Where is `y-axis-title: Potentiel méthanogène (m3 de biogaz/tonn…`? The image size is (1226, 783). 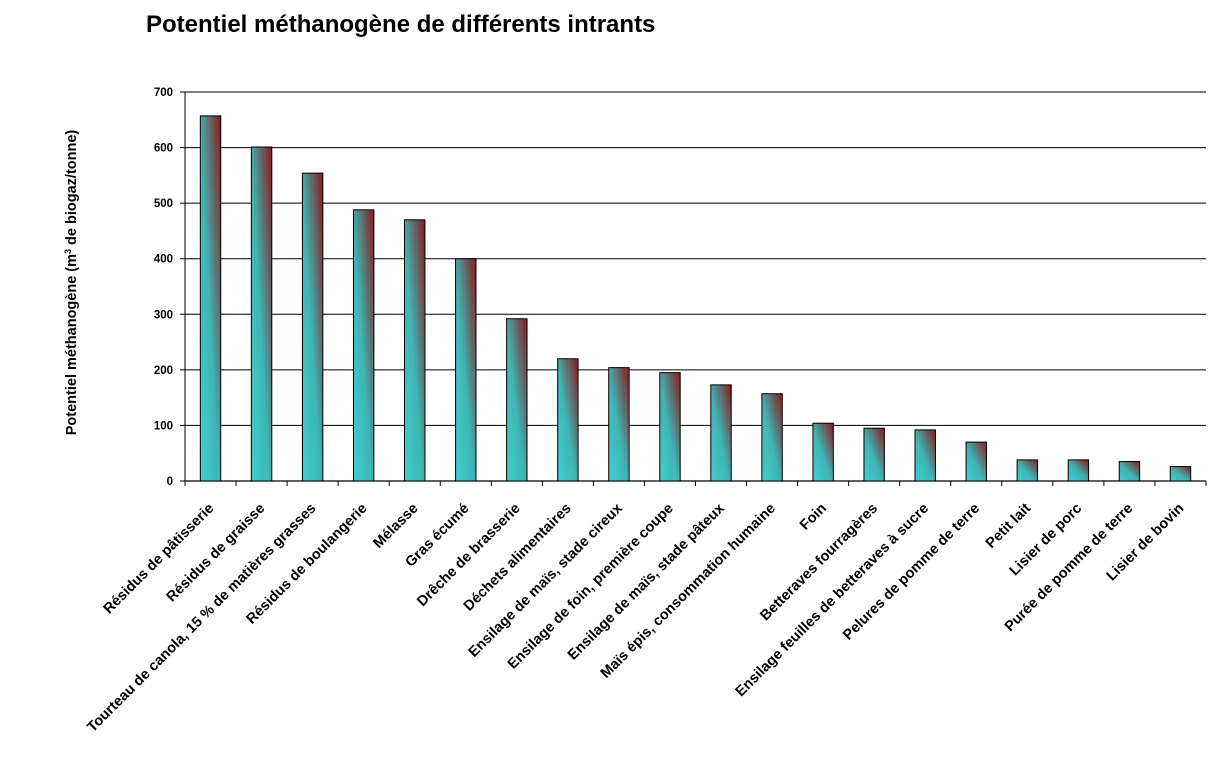
y-axis-title: Potentiel méthanogène (m3 de biogaz/tonn… is located at coordinates (71, 283).